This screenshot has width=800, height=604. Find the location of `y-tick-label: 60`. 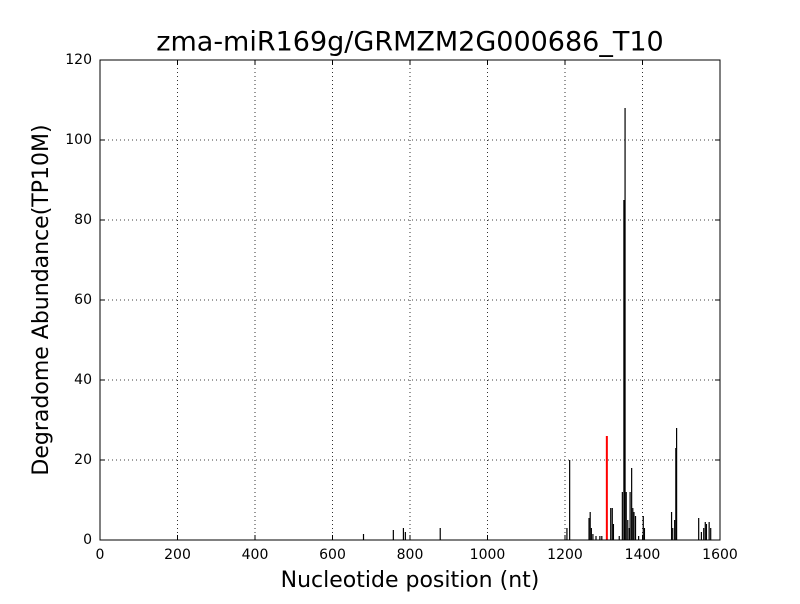

y-tick-label: 60 is located at coordinates (83, 300).